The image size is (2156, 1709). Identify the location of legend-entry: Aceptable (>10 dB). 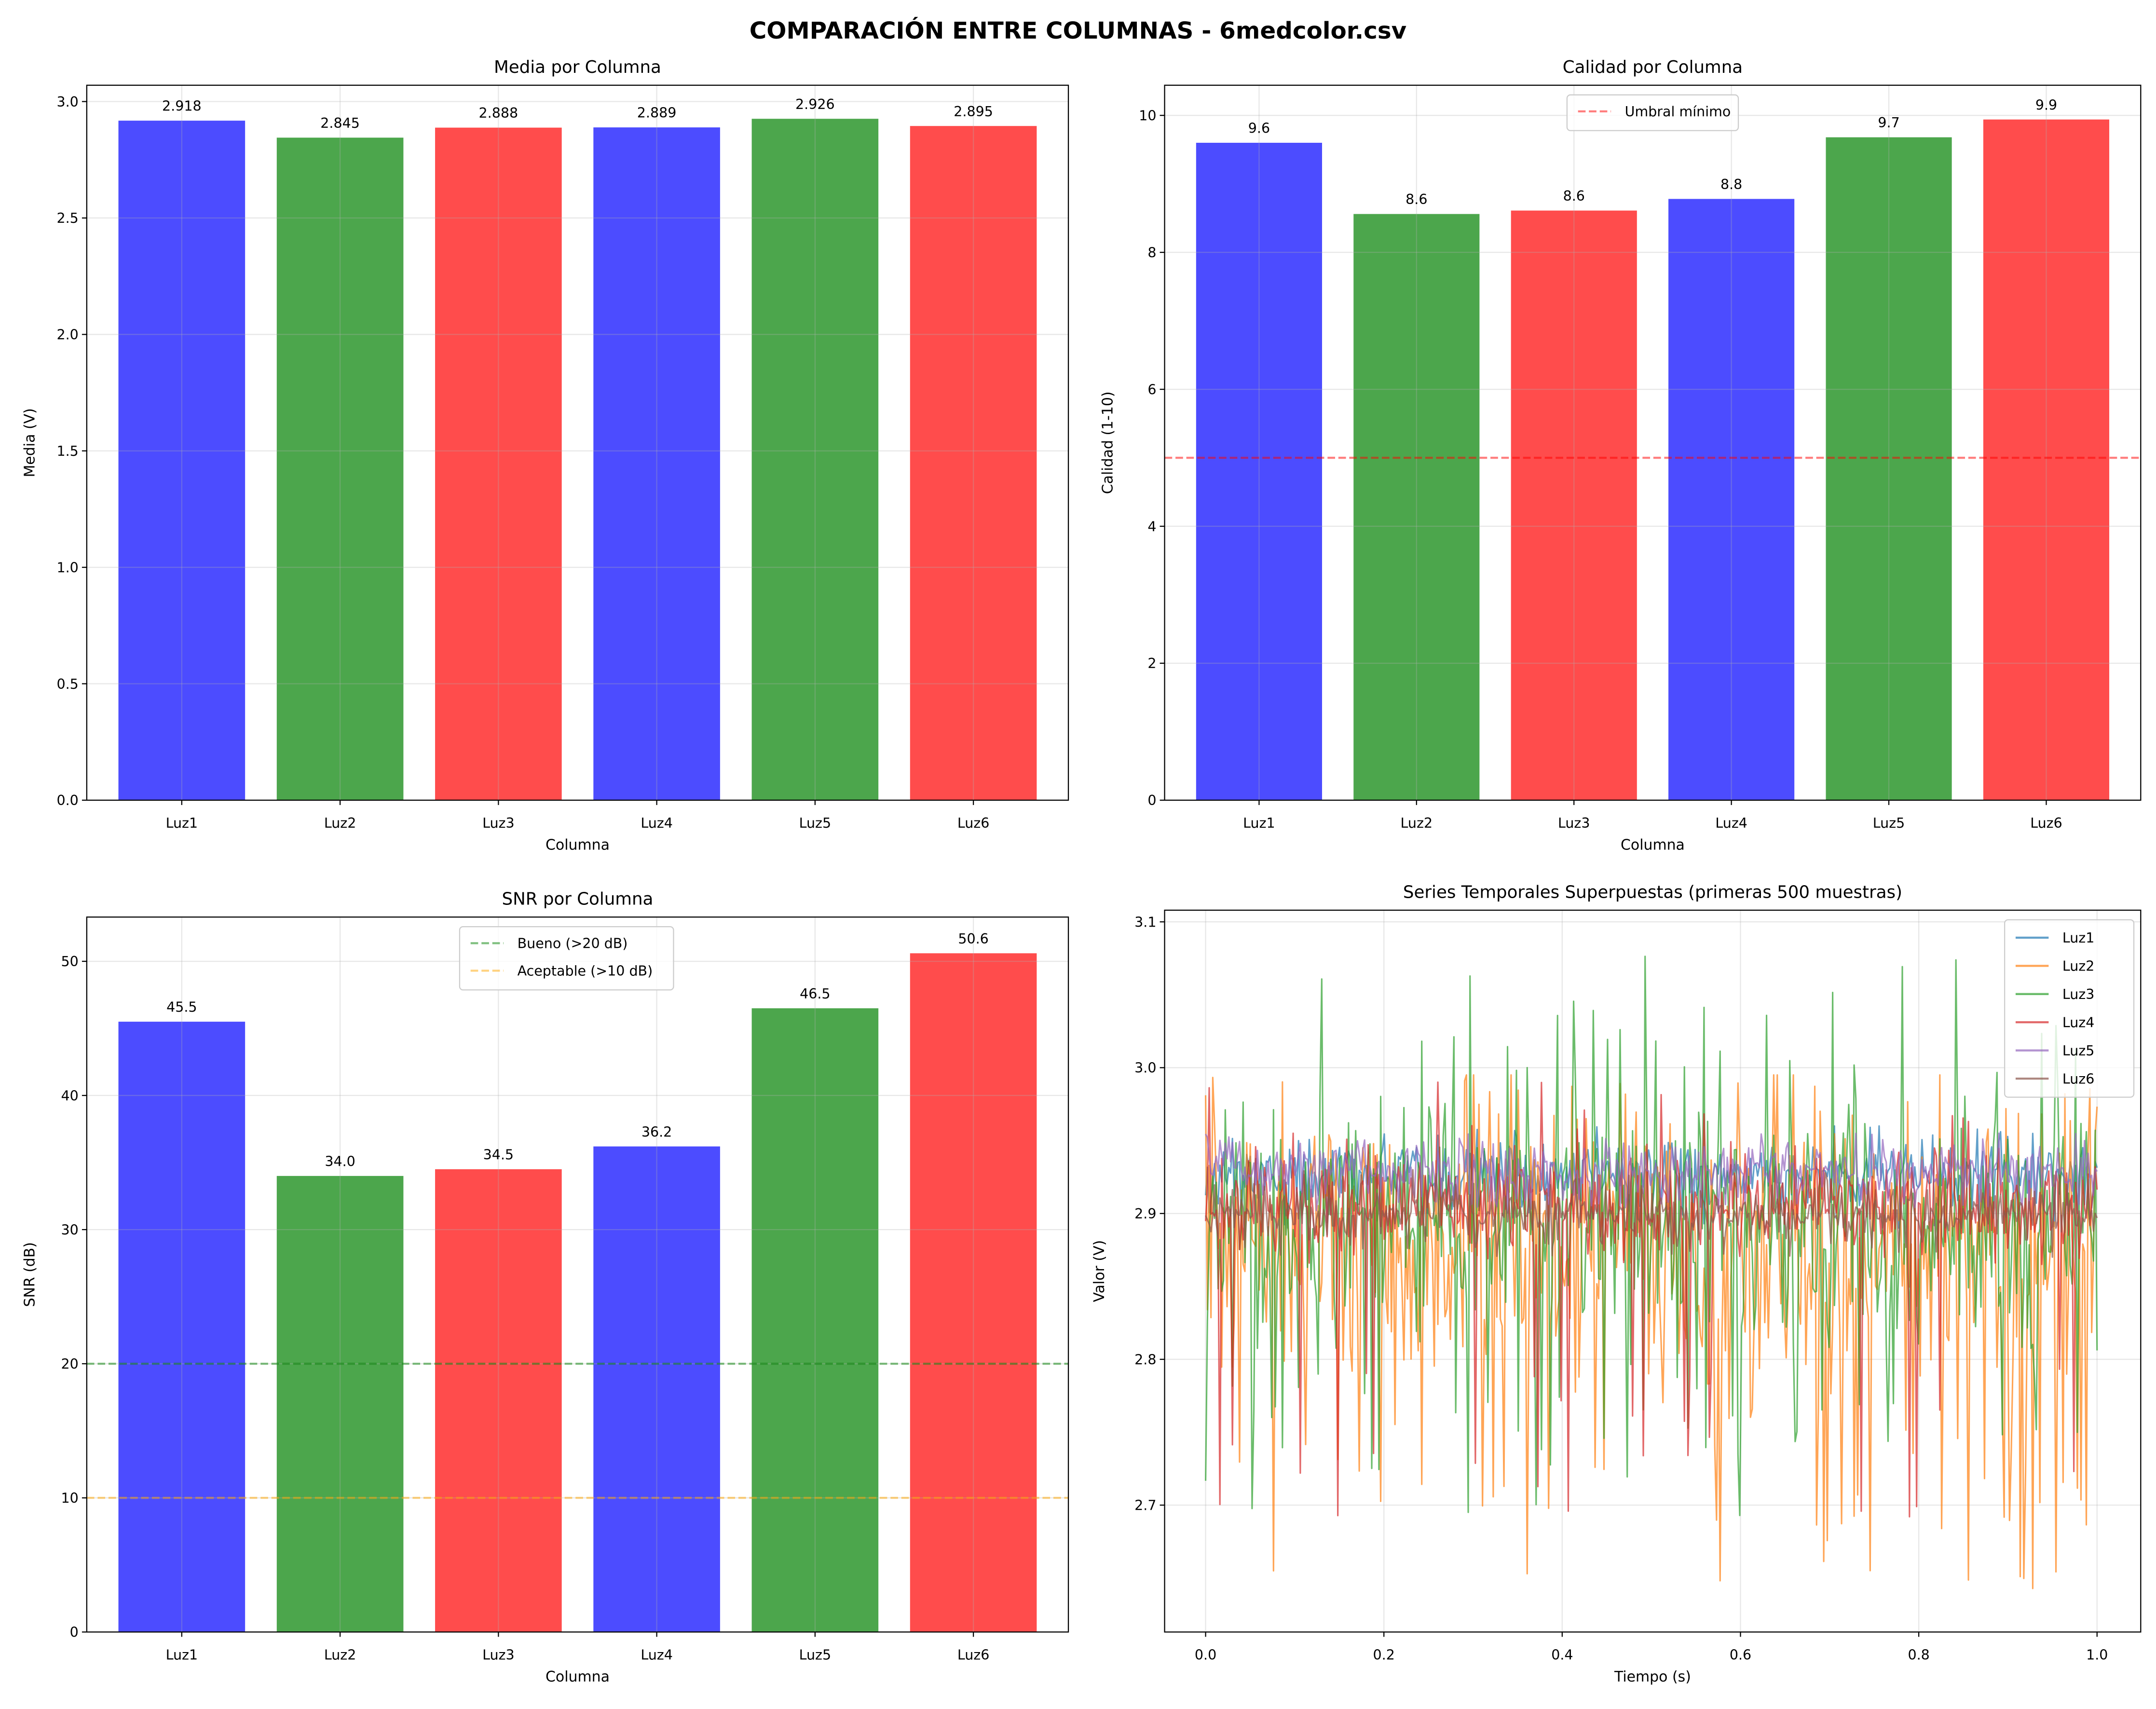
(585, 971).